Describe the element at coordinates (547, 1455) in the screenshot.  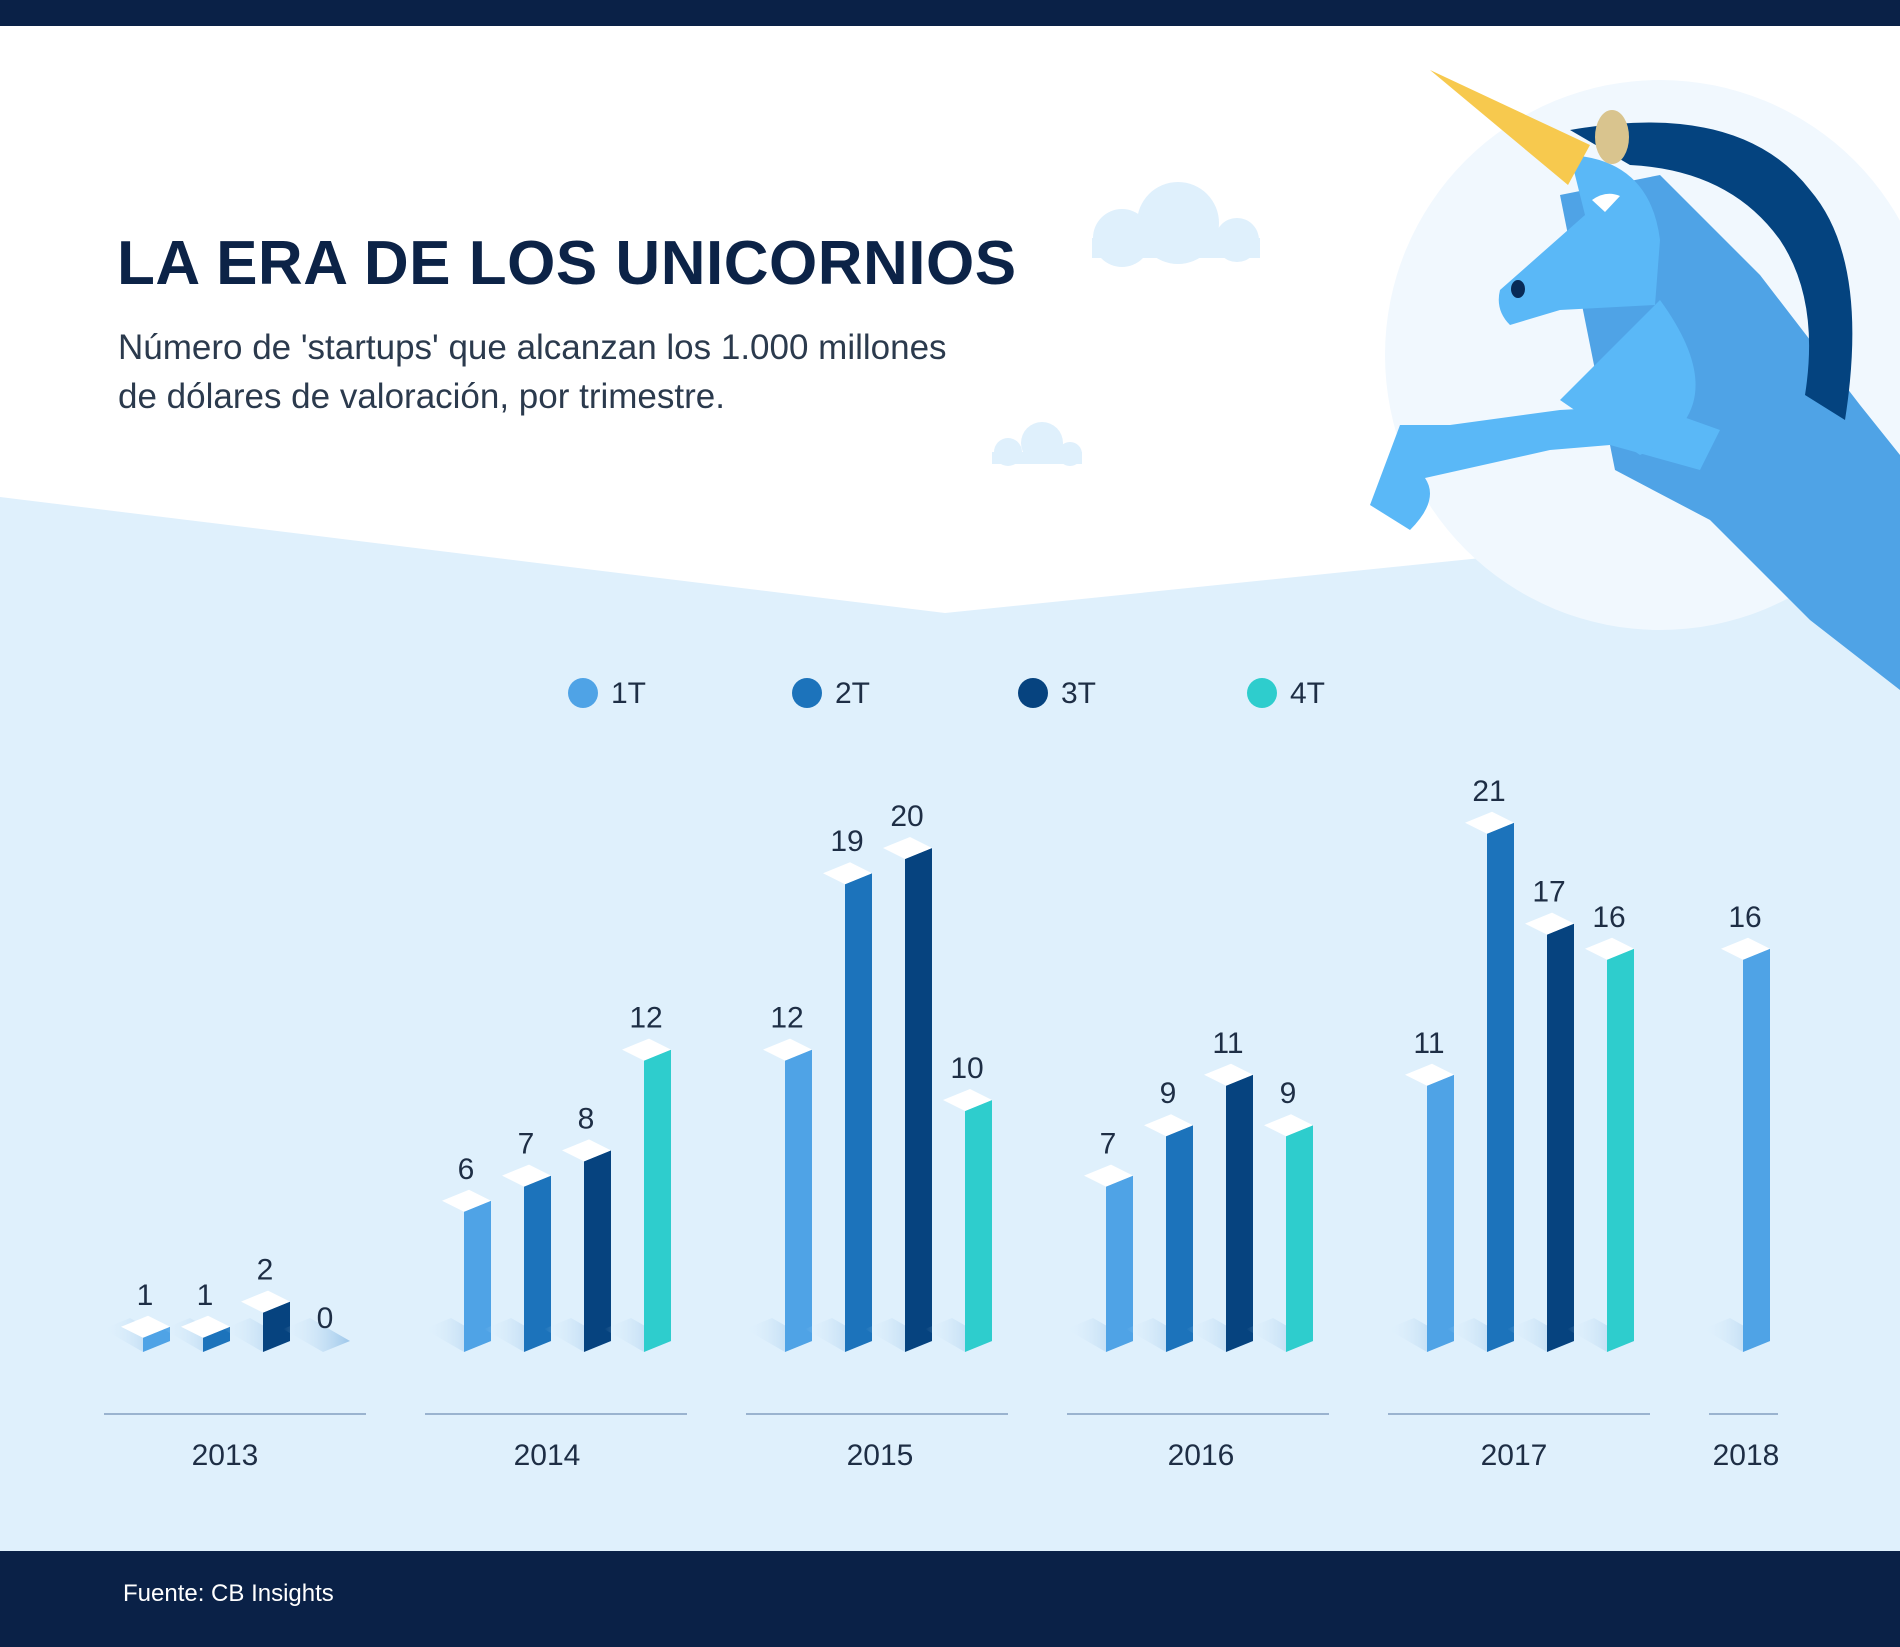
I see `year-label: 2014` at that location.